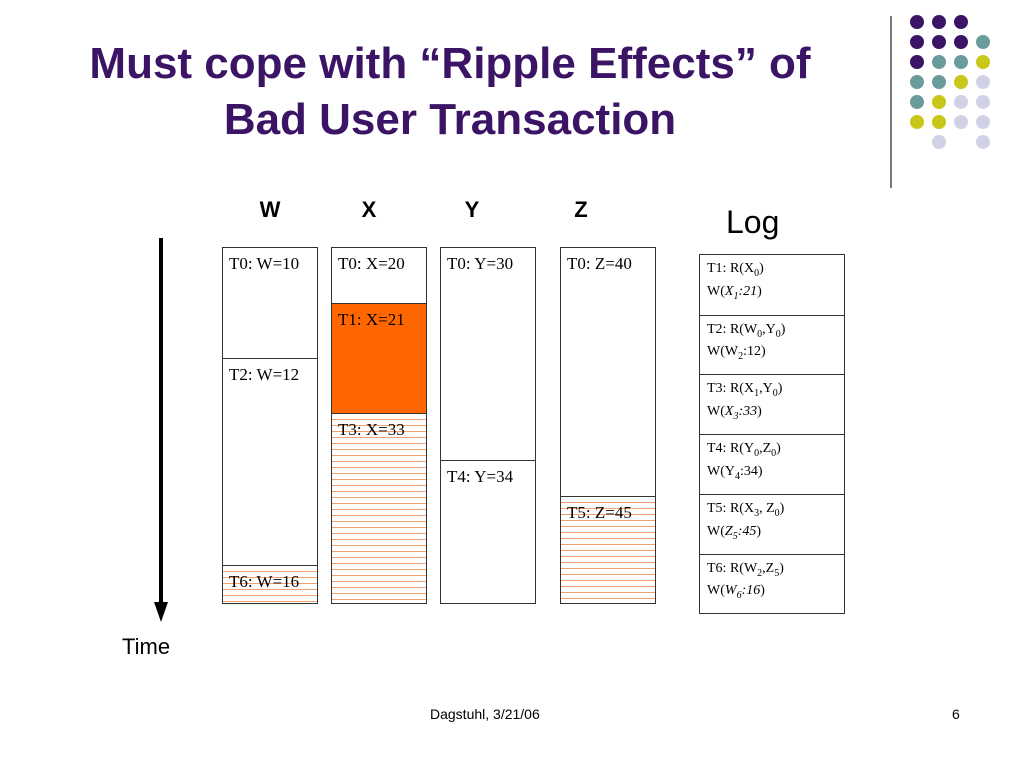 This screenshot has height=768, width=1024. I want to click on value-version-label: T0: Y=30, so click(480, 263).